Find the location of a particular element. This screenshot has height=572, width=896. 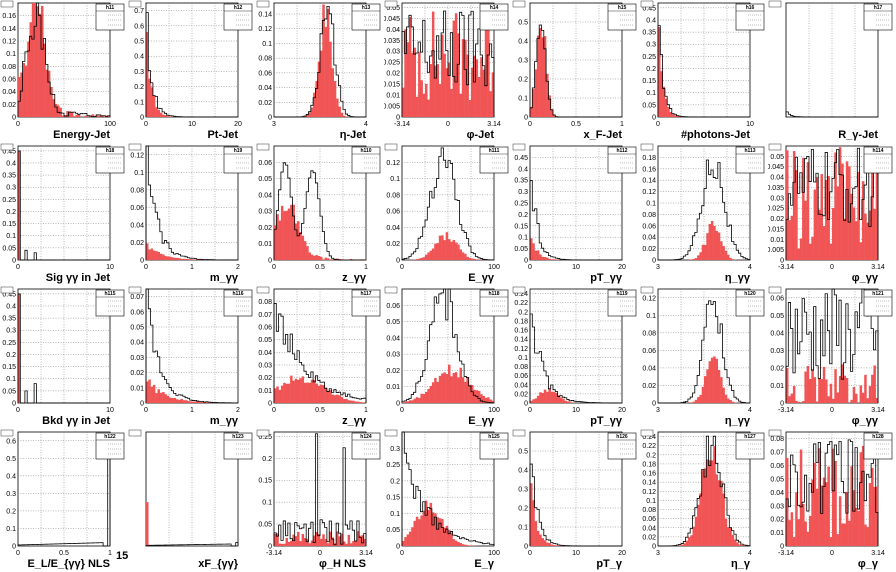

x-axis-title: Pt-Jet is located at coordinates (222, 135).